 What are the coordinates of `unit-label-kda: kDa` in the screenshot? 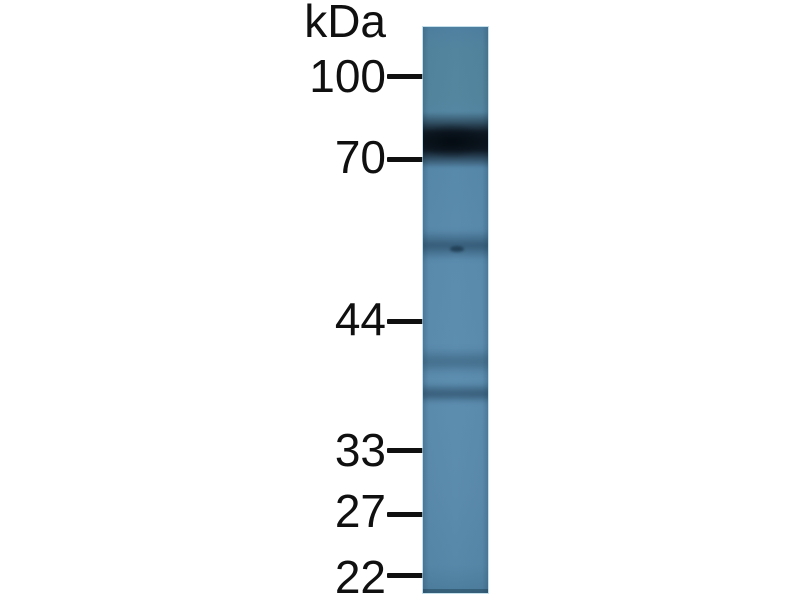 It's located at (345, 23).